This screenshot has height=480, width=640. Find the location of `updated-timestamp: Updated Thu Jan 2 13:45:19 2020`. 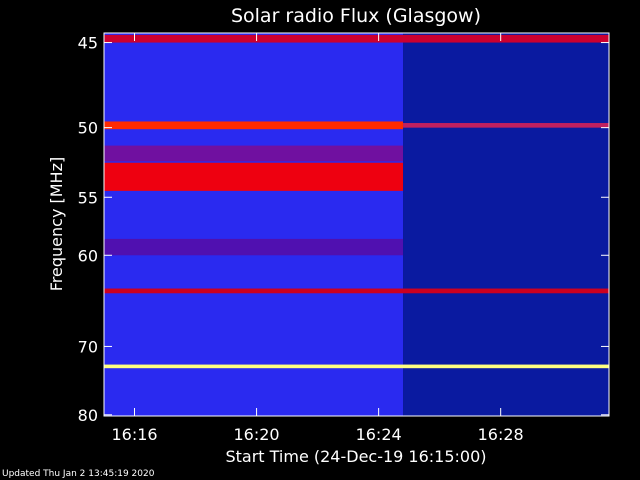

updated-timestamp: Updated Thu Jan 2 13:45:19 2020 is located at coordinates (78, 474).